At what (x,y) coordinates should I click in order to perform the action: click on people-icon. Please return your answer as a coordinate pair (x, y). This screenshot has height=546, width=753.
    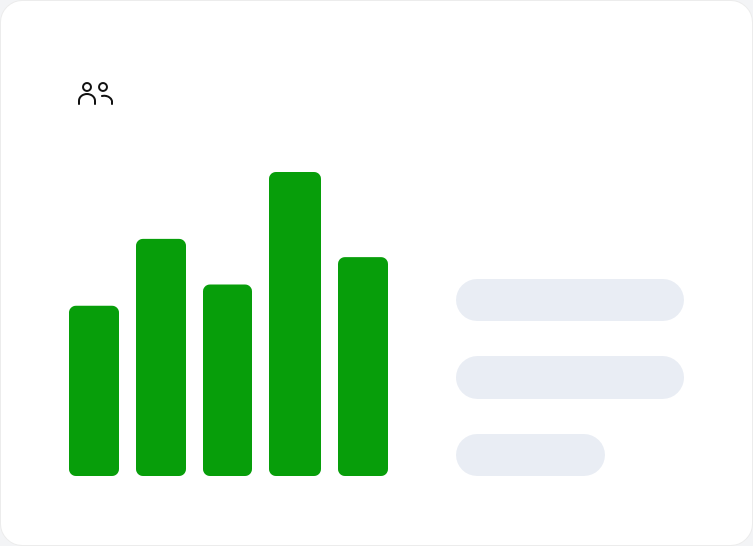
    Looking at the image, I should click on (95, 93).